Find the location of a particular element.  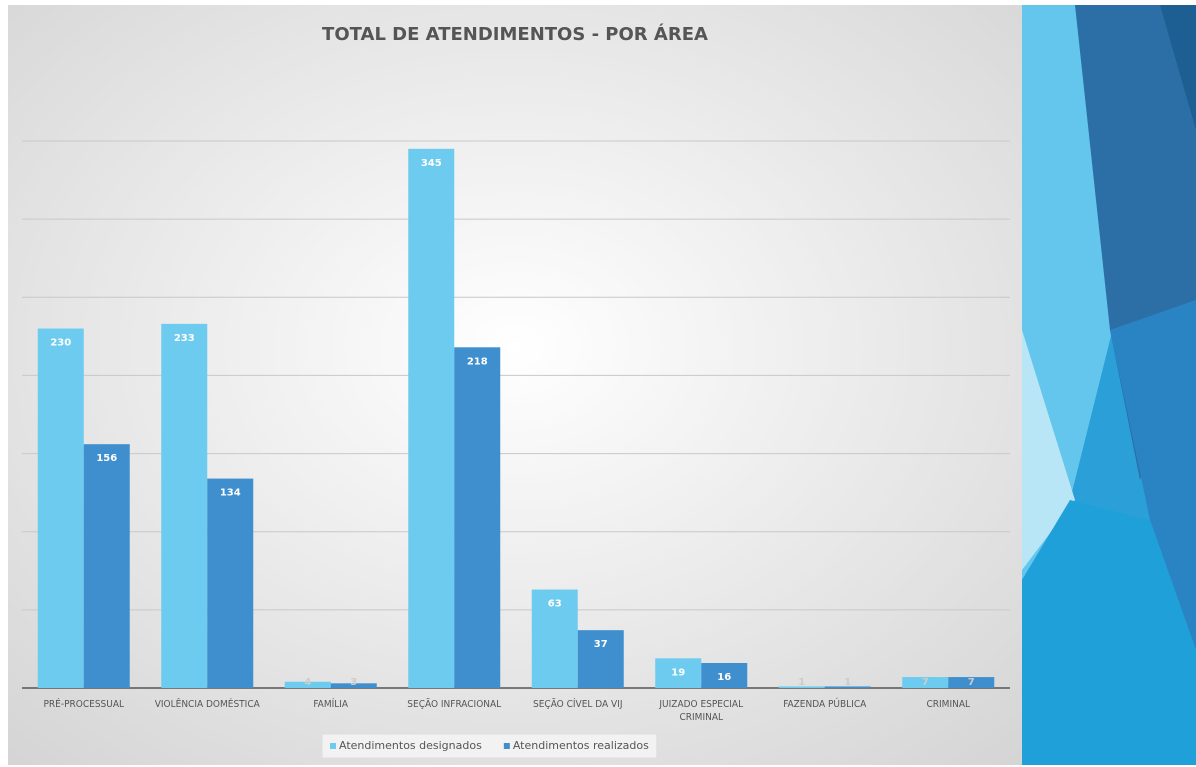

value-label: 156 is located at coordinates (106, 458).